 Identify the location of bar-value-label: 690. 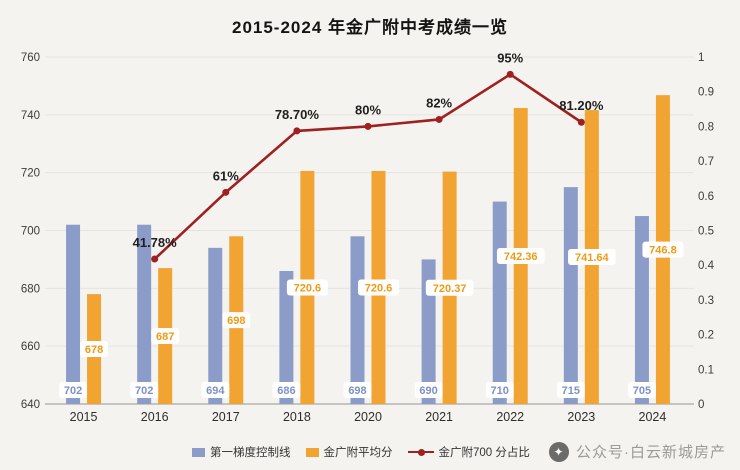
(428, 391).